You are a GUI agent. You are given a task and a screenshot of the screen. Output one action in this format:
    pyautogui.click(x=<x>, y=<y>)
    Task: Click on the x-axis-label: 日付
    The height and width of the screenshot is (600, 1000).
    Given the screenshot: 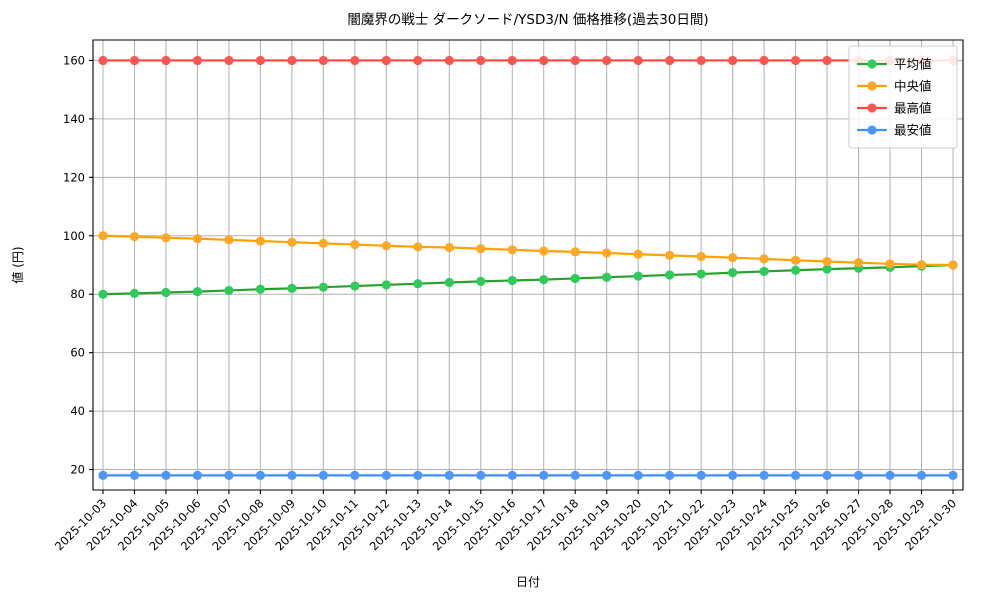 What is the action you would take?
    pyautogui.click(x=528, y=582)
    